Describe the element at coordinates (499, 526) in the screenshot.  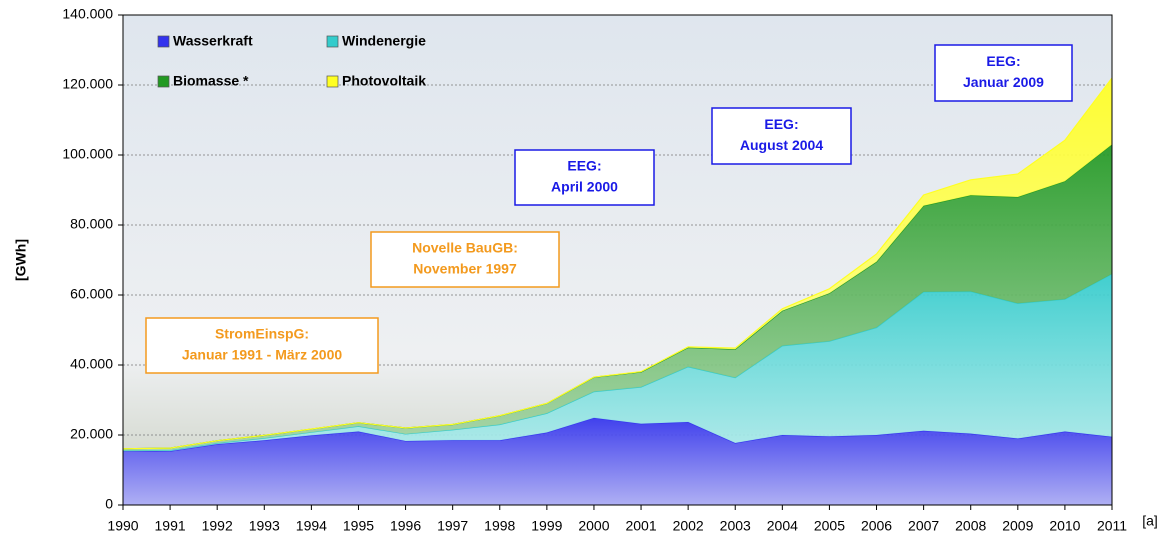
I see `x-tick-label: 1998` at that location.